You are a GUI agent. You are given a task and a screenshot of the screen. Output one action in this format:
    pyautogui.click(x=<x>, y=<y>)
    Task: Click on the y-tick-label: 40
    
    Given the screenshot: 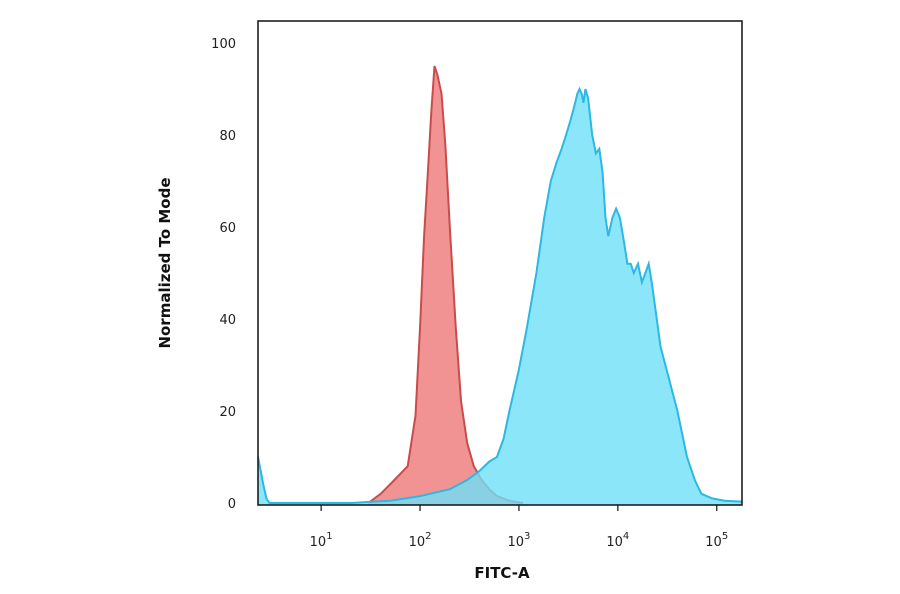 What is the action you would take?
    pyautogui.click(x=227, y=320)
    